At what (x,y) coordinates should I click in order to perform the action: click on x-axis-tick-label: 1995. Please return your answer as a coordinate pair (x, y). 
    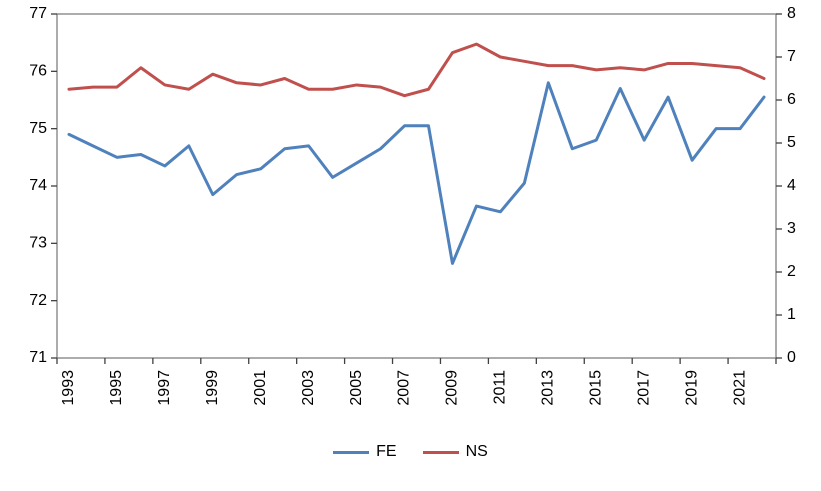
    Looking at the image, I should click on (116, 388).